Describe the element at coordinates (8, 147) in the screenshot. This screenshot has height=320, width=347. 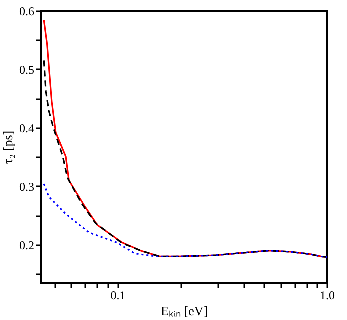
I see `y-axis-title: τ₂ [ps]` at that location.